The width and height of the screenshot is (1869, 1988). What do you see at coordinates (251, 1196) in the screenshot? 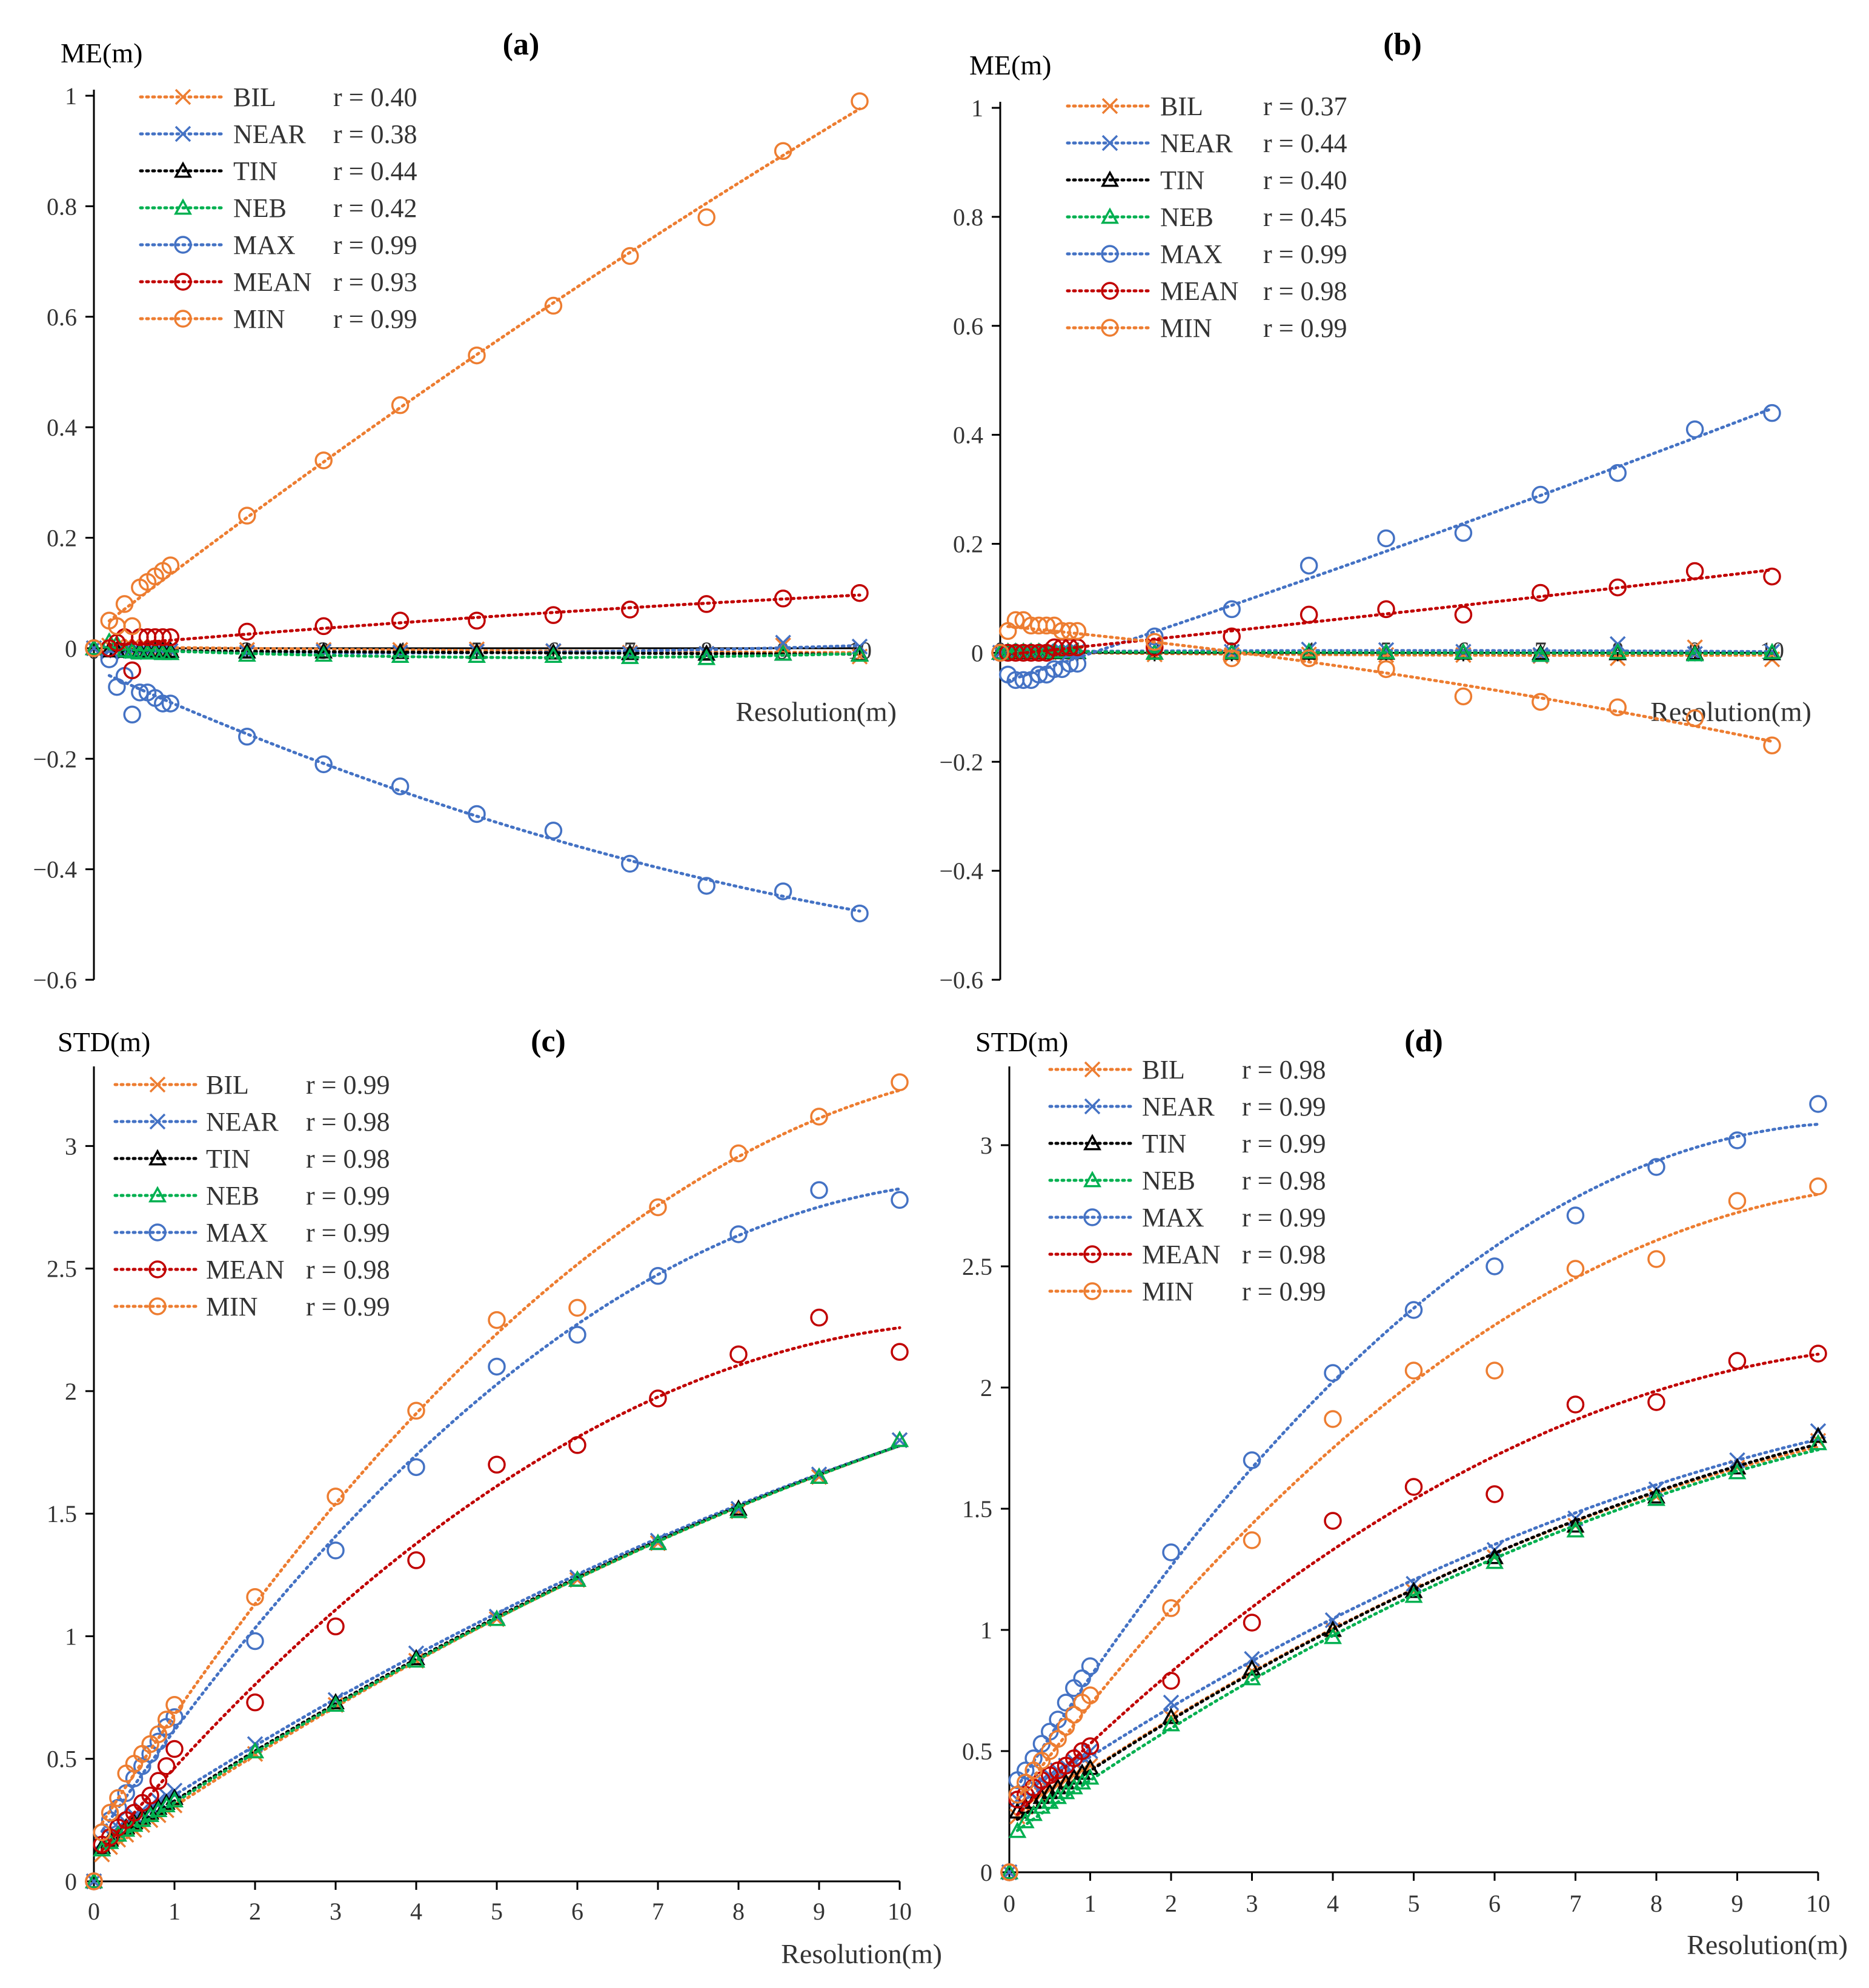
I see `legend-item-neb: NEB r = 0.99` at bounding box center [251, 1196].